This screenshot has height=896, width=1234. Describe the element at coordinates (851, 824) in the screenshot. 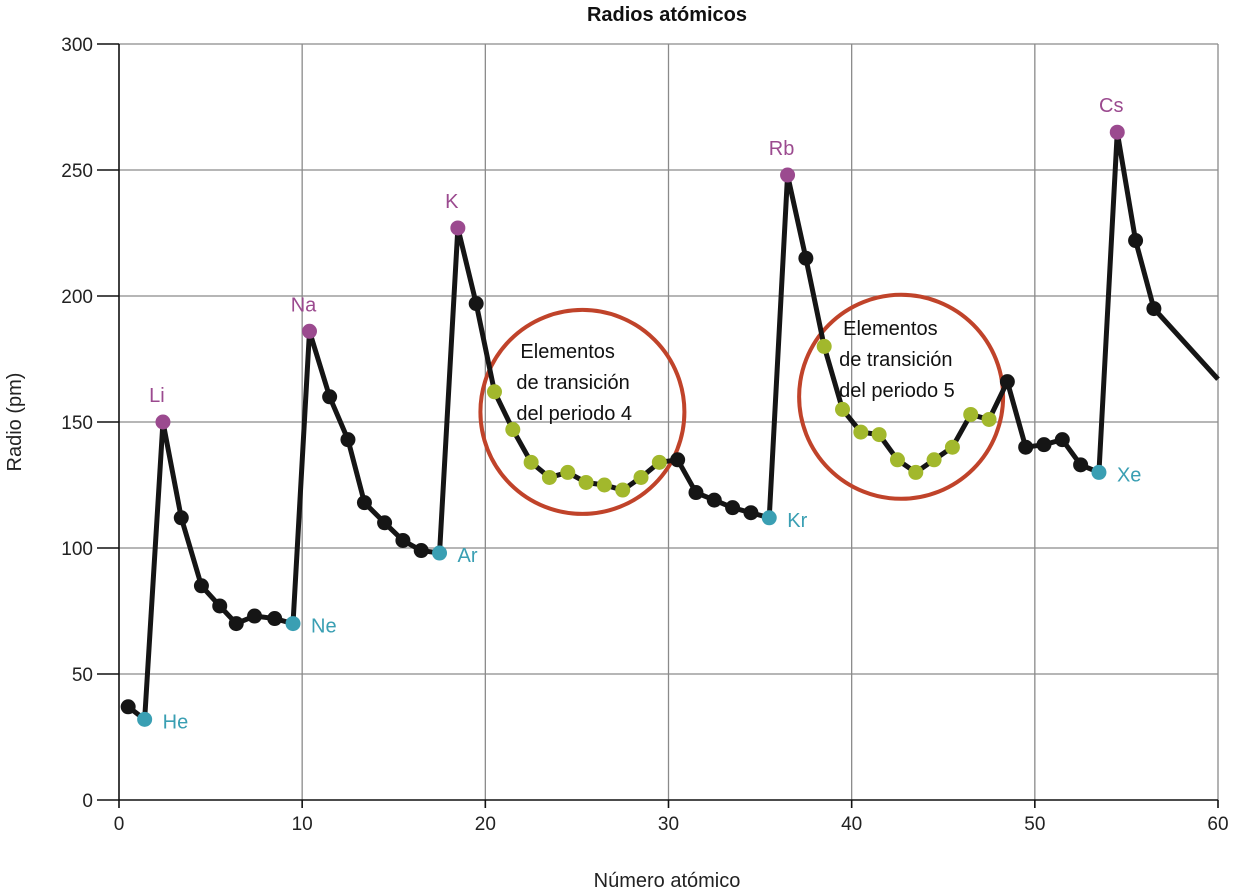

I see `x-tick-label: 40` at that location.